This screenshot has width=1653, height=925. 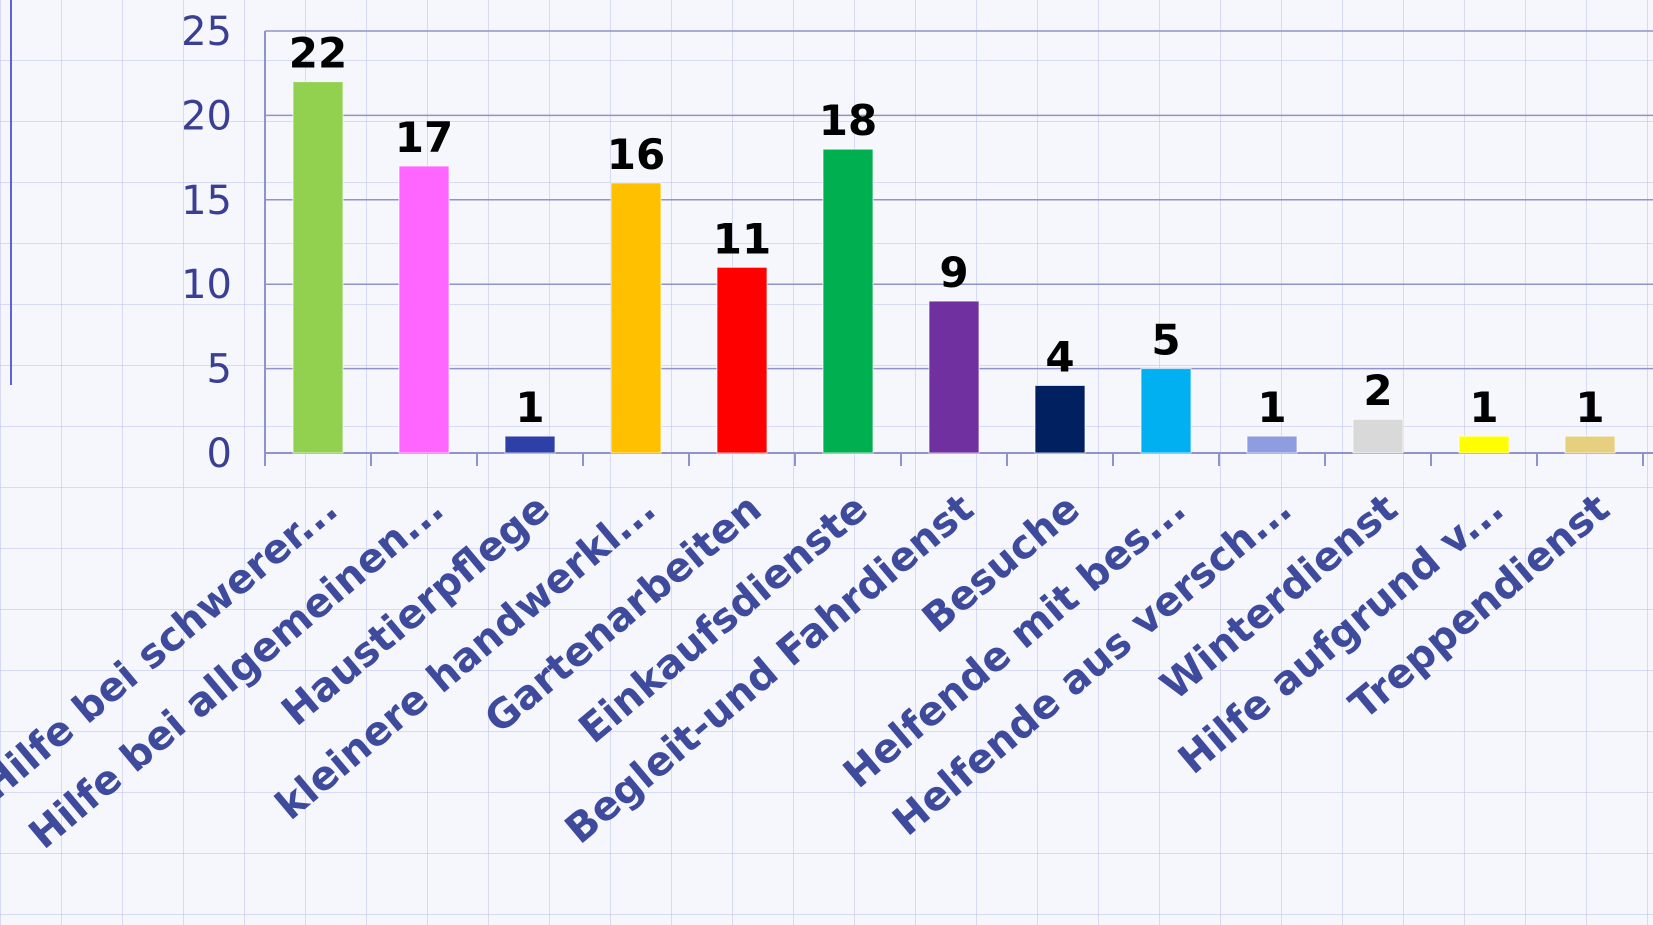 I want to click on y-tick-label: 20, so click(x=206, y=116).